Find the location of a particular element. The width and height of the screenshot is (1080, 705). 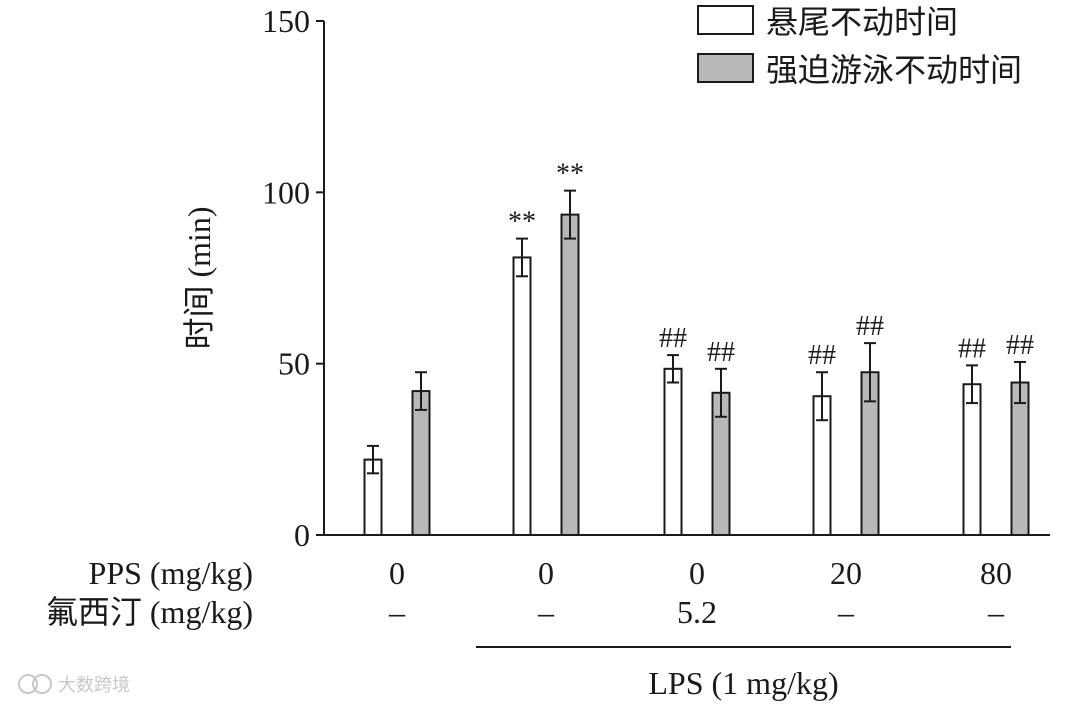

lps-label: LPS (1 mg/kg) is located at coordinates (743, 683).